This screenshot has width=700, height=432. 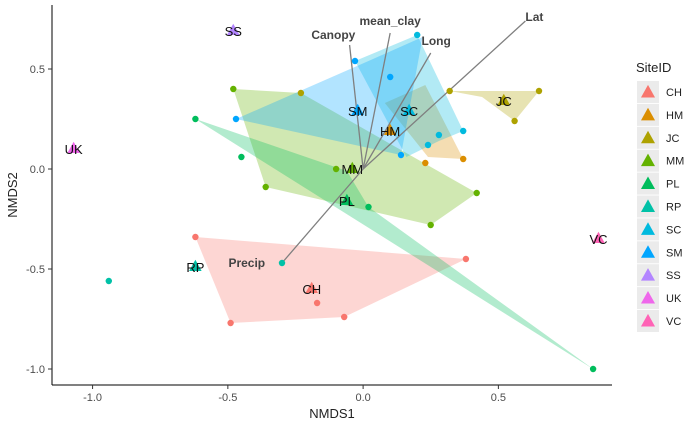 I want to click on legend-item-ss: SS, so click(x=659, y=275).